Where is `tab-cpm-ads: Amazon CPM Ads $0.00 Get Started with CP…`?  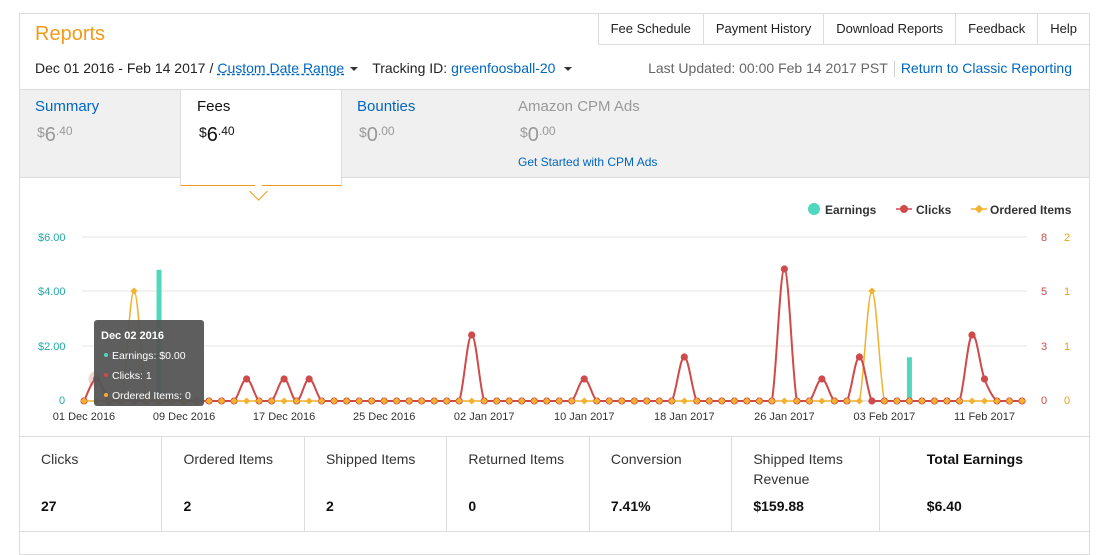 tab-cpm-ads: Amazon CPM Ads $0.00 Get Started with CP… is located at coordinates (618, 133).